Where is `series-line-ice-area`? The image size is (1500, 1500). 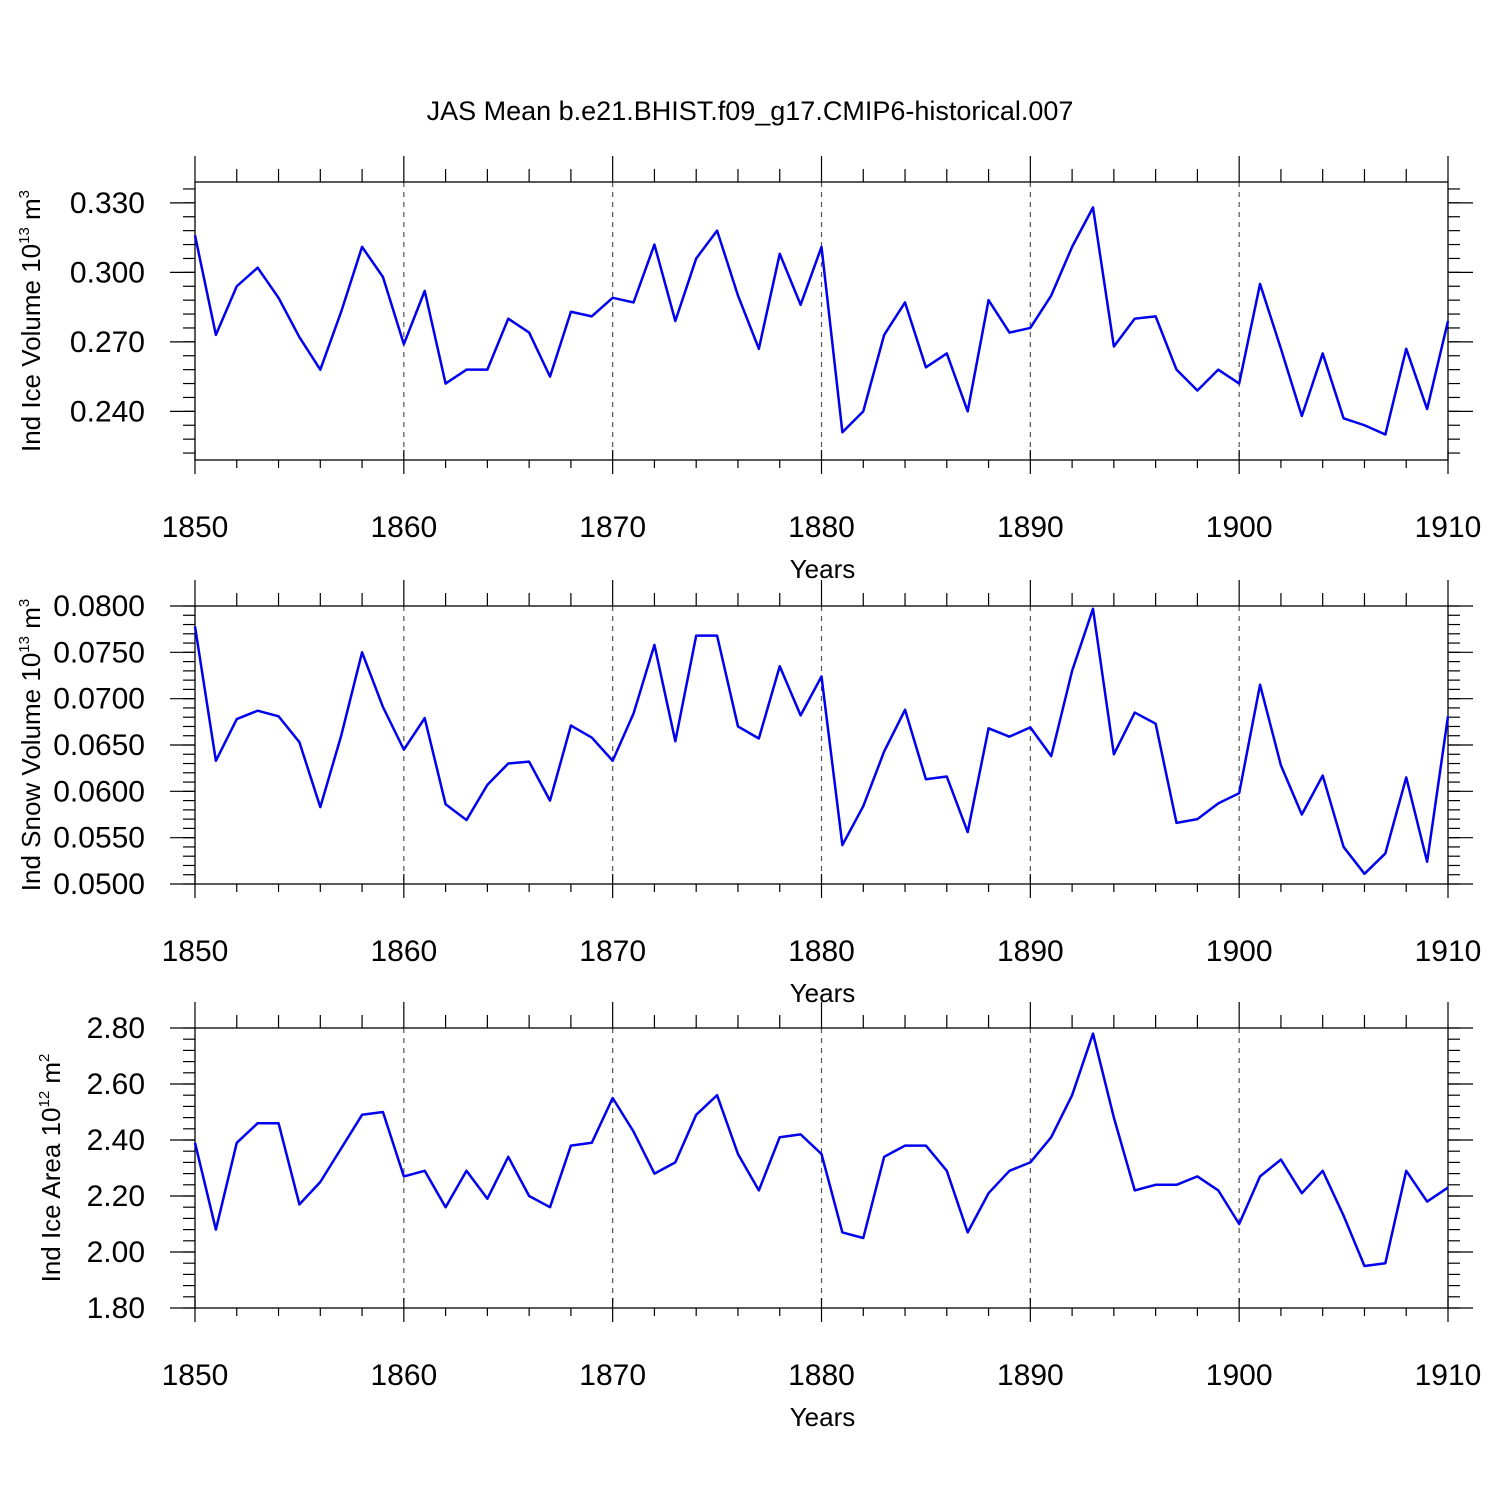 series-line-ice-area is located at coordinates (821, 1150).